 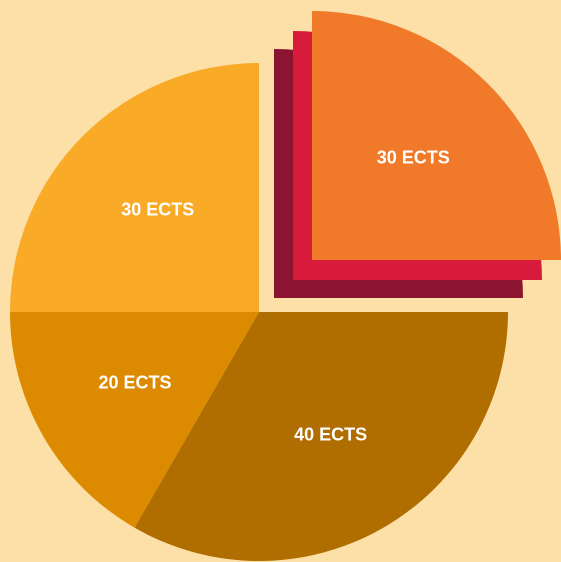 I want to click on slice-label: 40 ECTS, so click(x=330, y=435).